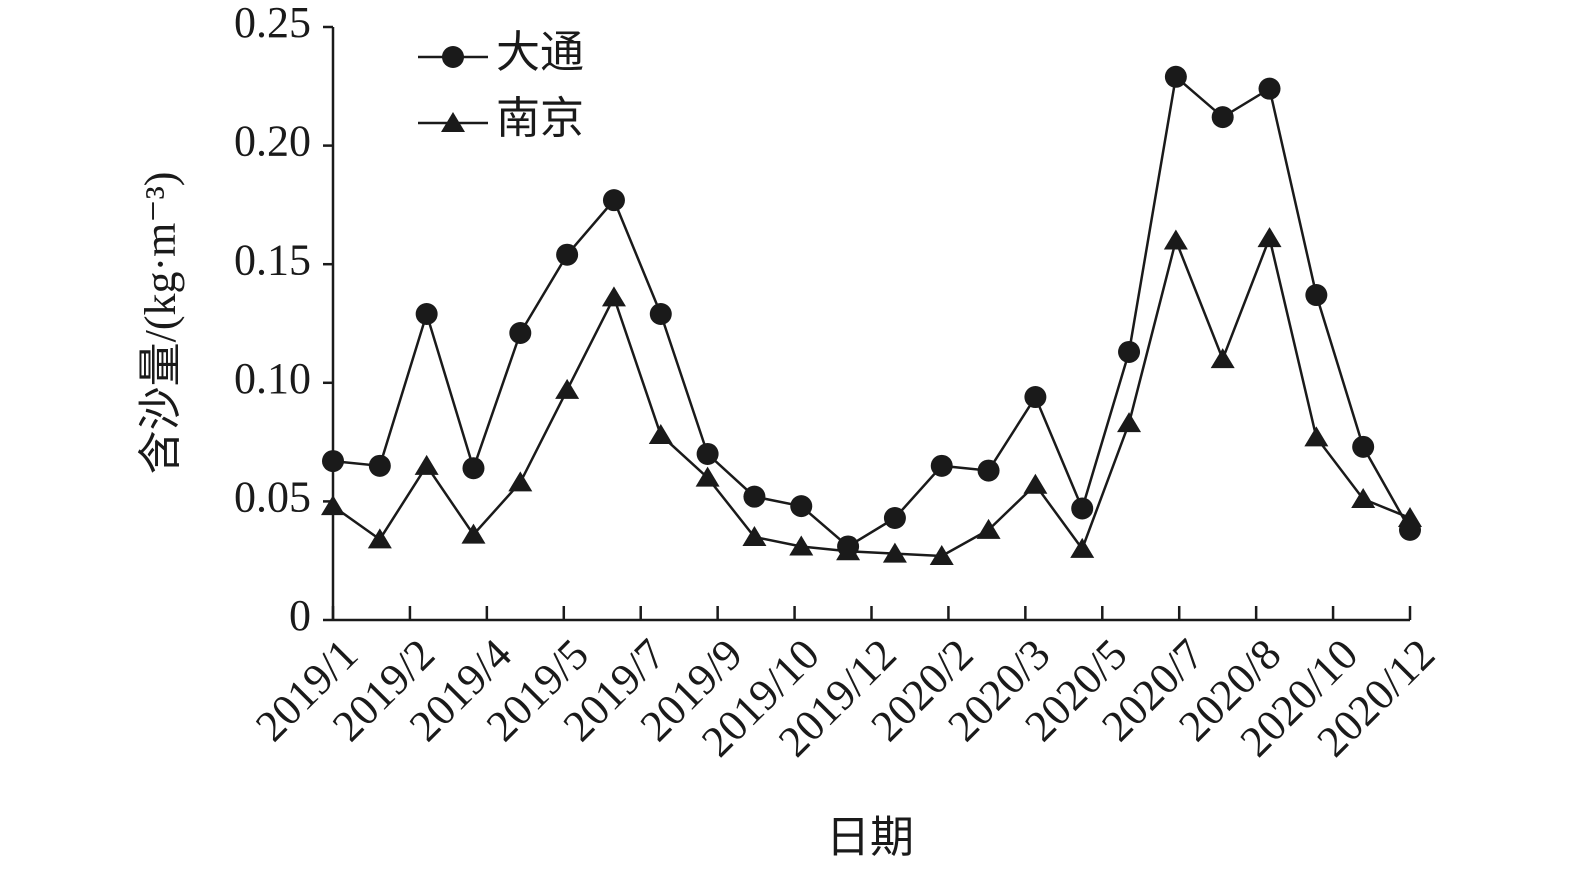 This screenshot has width=1575, height=880. Describe the element at coordinates (272, 23) in the screenshot. I see `y-tick-label: 0.25` at that location.